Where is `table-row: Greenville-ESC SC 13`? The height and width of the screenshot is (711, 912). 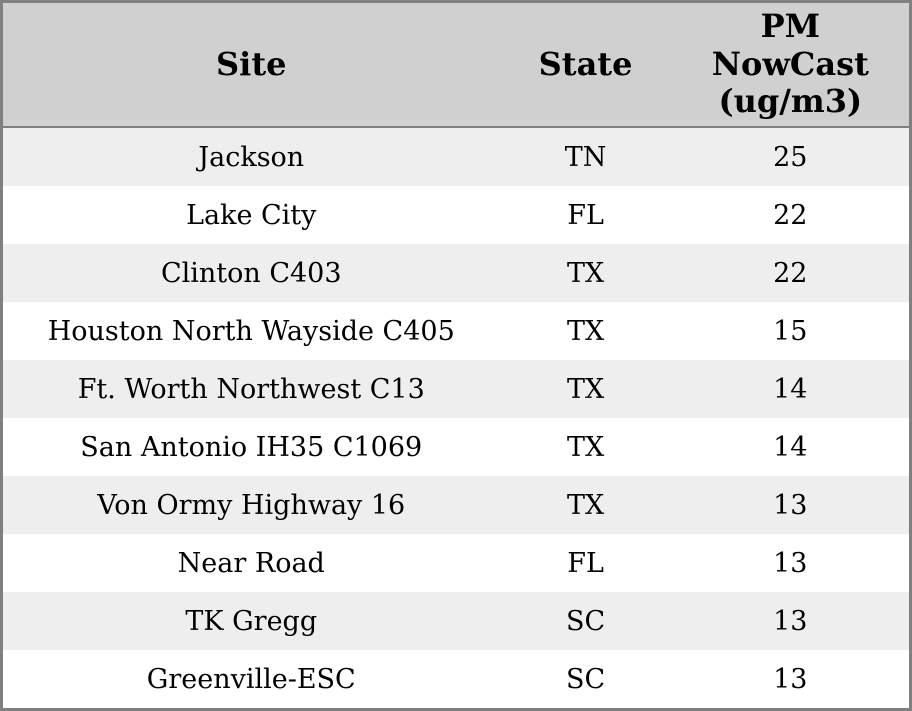 table-row: Greenville-ESC SC 13 is located at coordinates (456, 679).